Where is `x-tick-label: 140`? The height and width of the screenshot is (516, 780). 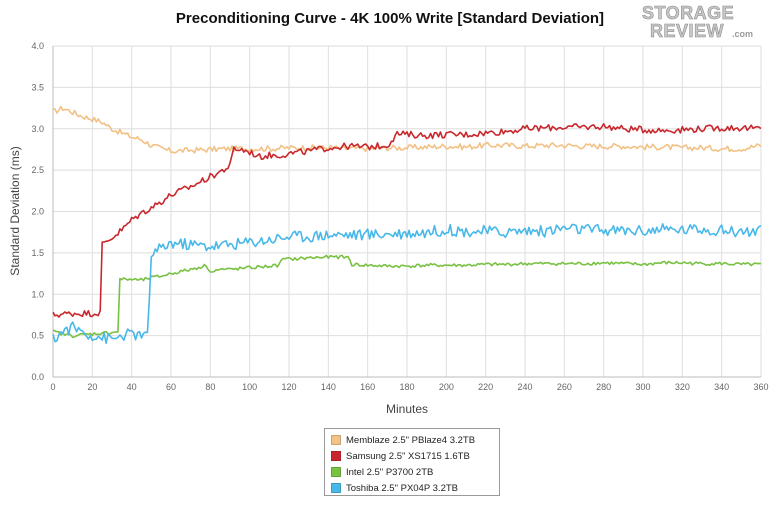 x-tick-label: 140 is located at coordinates (328, 387).